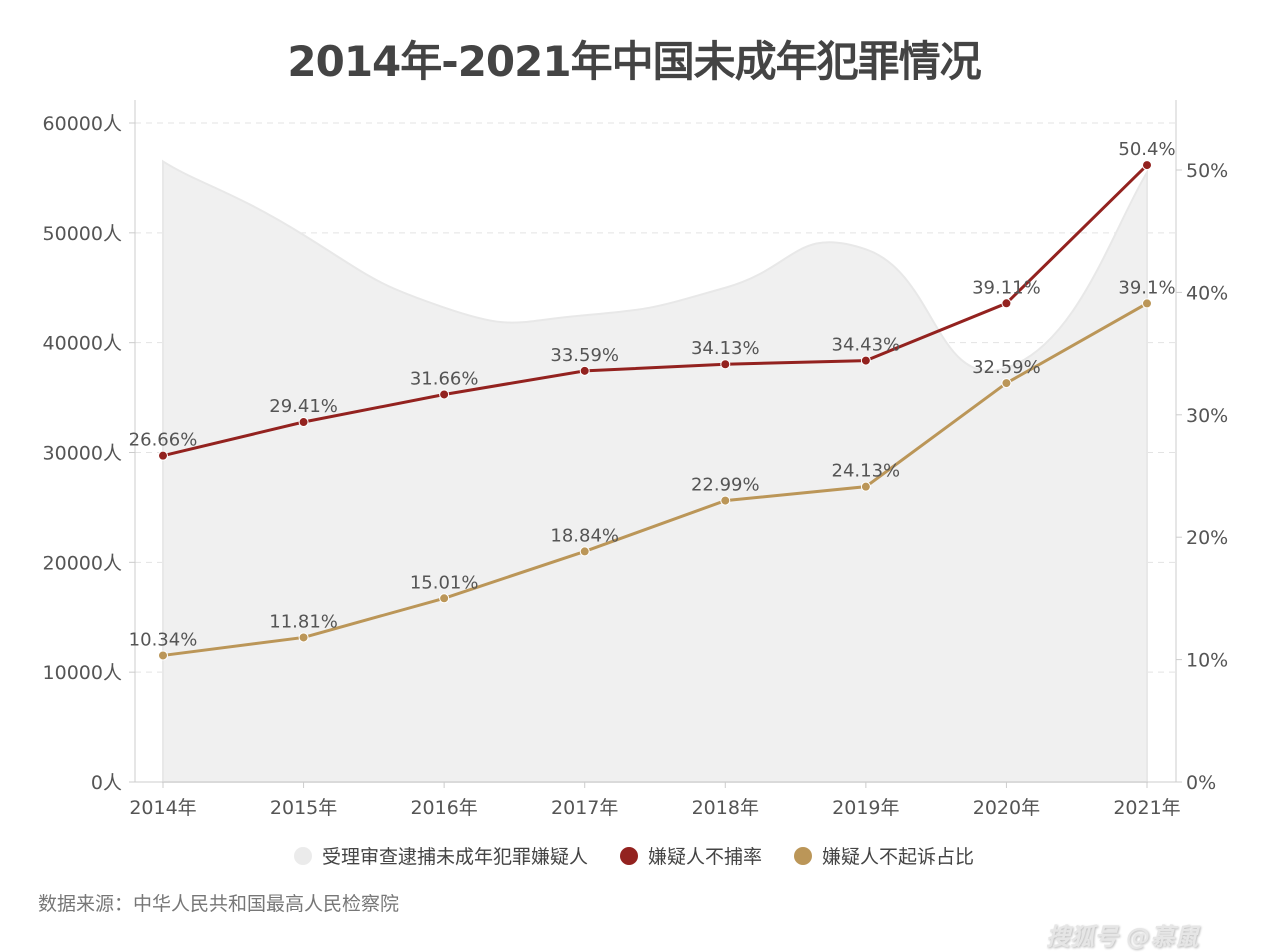 Image resolution: width=1268 pixels, height=952 pixels. I want to click on x-tick-label: 2018年, so click(725, 808).